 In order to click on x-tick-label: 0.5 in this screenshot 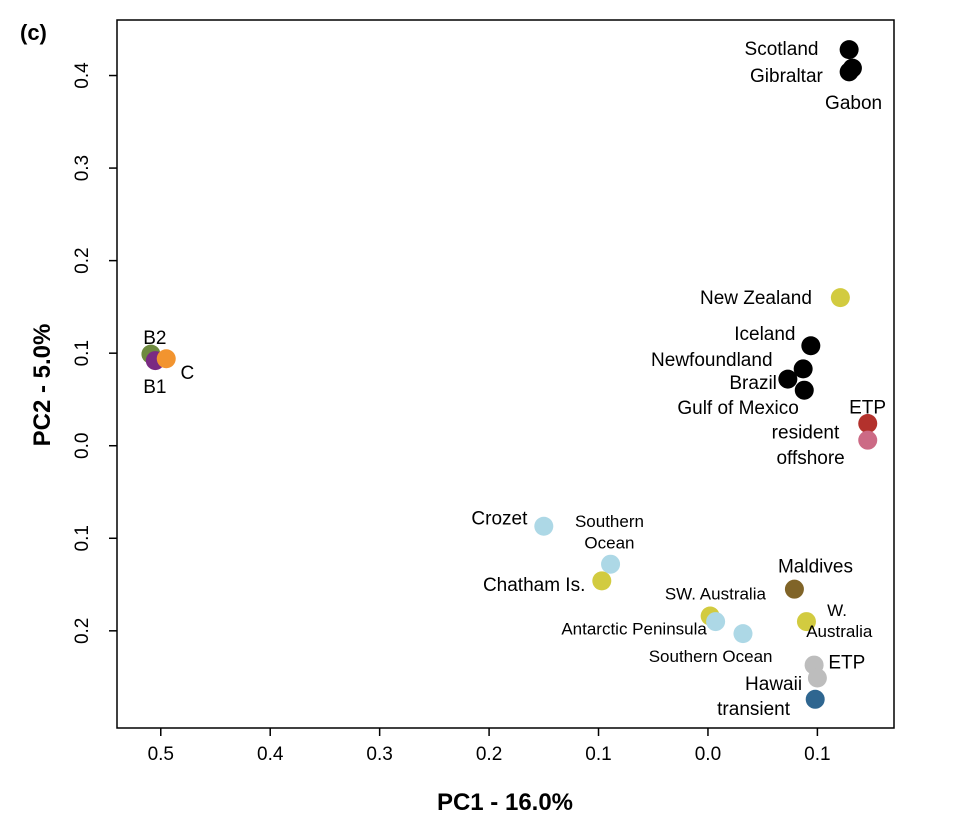, I will do `click(161, 754)`.